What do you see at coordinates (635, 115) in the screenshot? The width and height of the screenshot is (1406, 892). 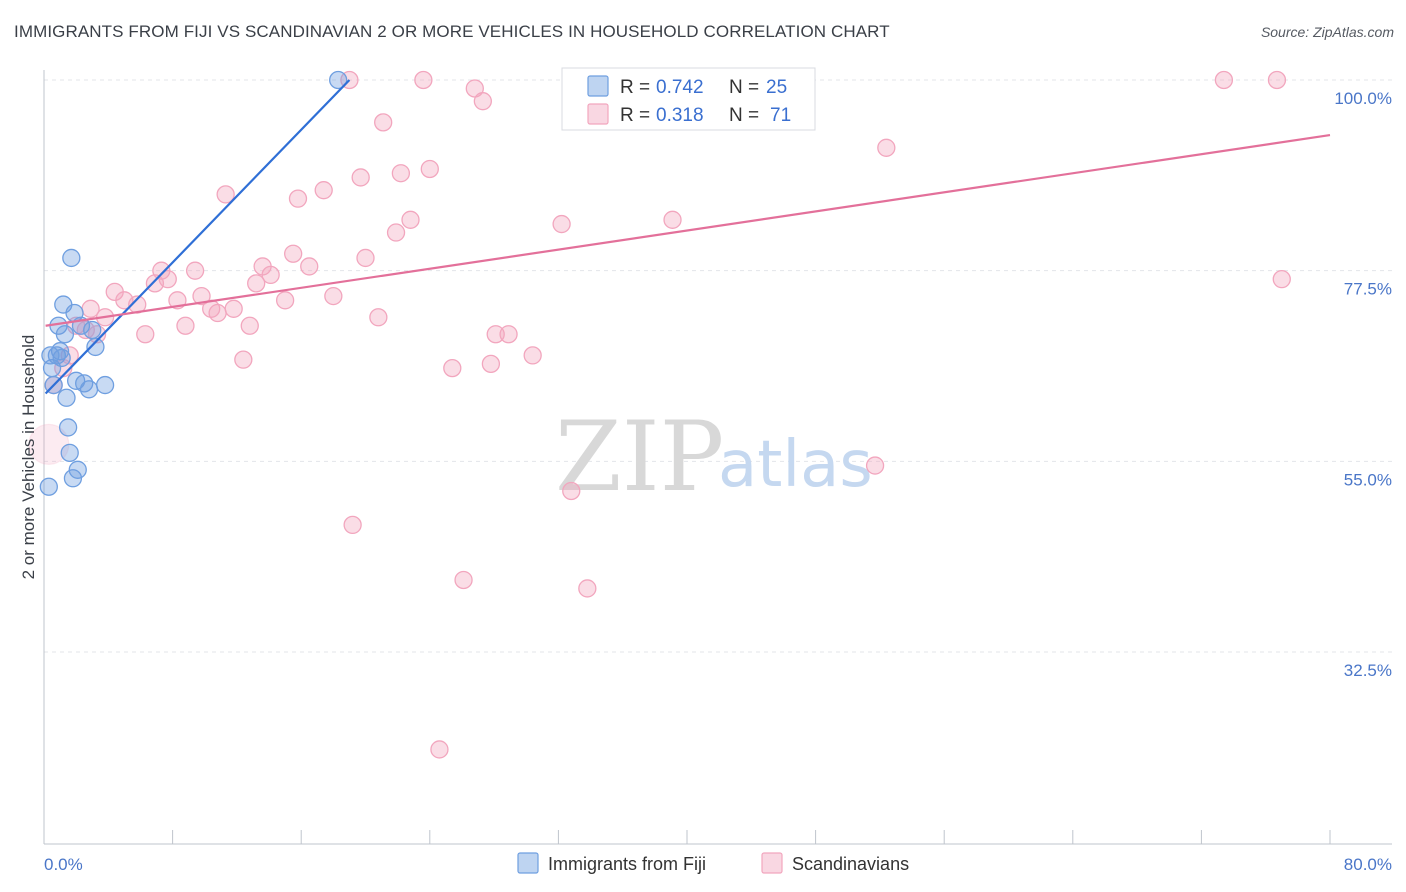 I see `legend-r-label-scandinavians: R =` at bounding box center [635, 115].